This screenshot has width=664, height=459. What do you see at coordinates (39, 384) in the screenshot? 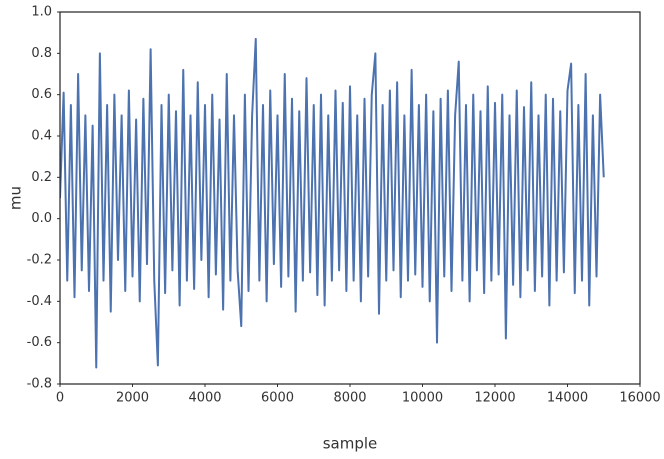
I see `y-tick-label: -0.8` at bounding box center [39, 384].